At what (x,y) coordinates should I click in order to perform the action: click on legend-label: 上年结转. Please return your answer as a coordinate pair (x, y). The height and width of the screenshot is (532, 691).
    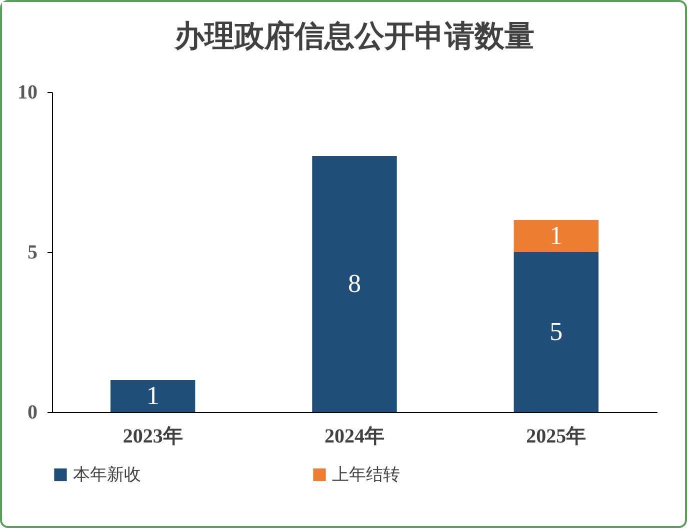
    Looking at the image, I should click on (366, 474).